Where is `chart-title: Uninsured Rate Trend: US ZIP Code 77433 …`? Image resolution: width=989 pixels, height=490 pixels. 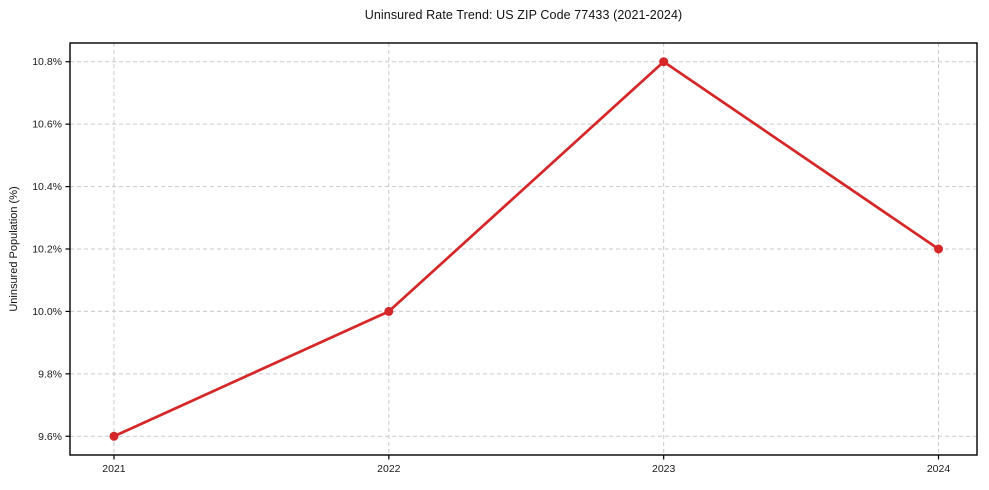 chart-title: Uninsured Rate Trend: US ZIP Code 77433 … is located at coordinates (523, 15).